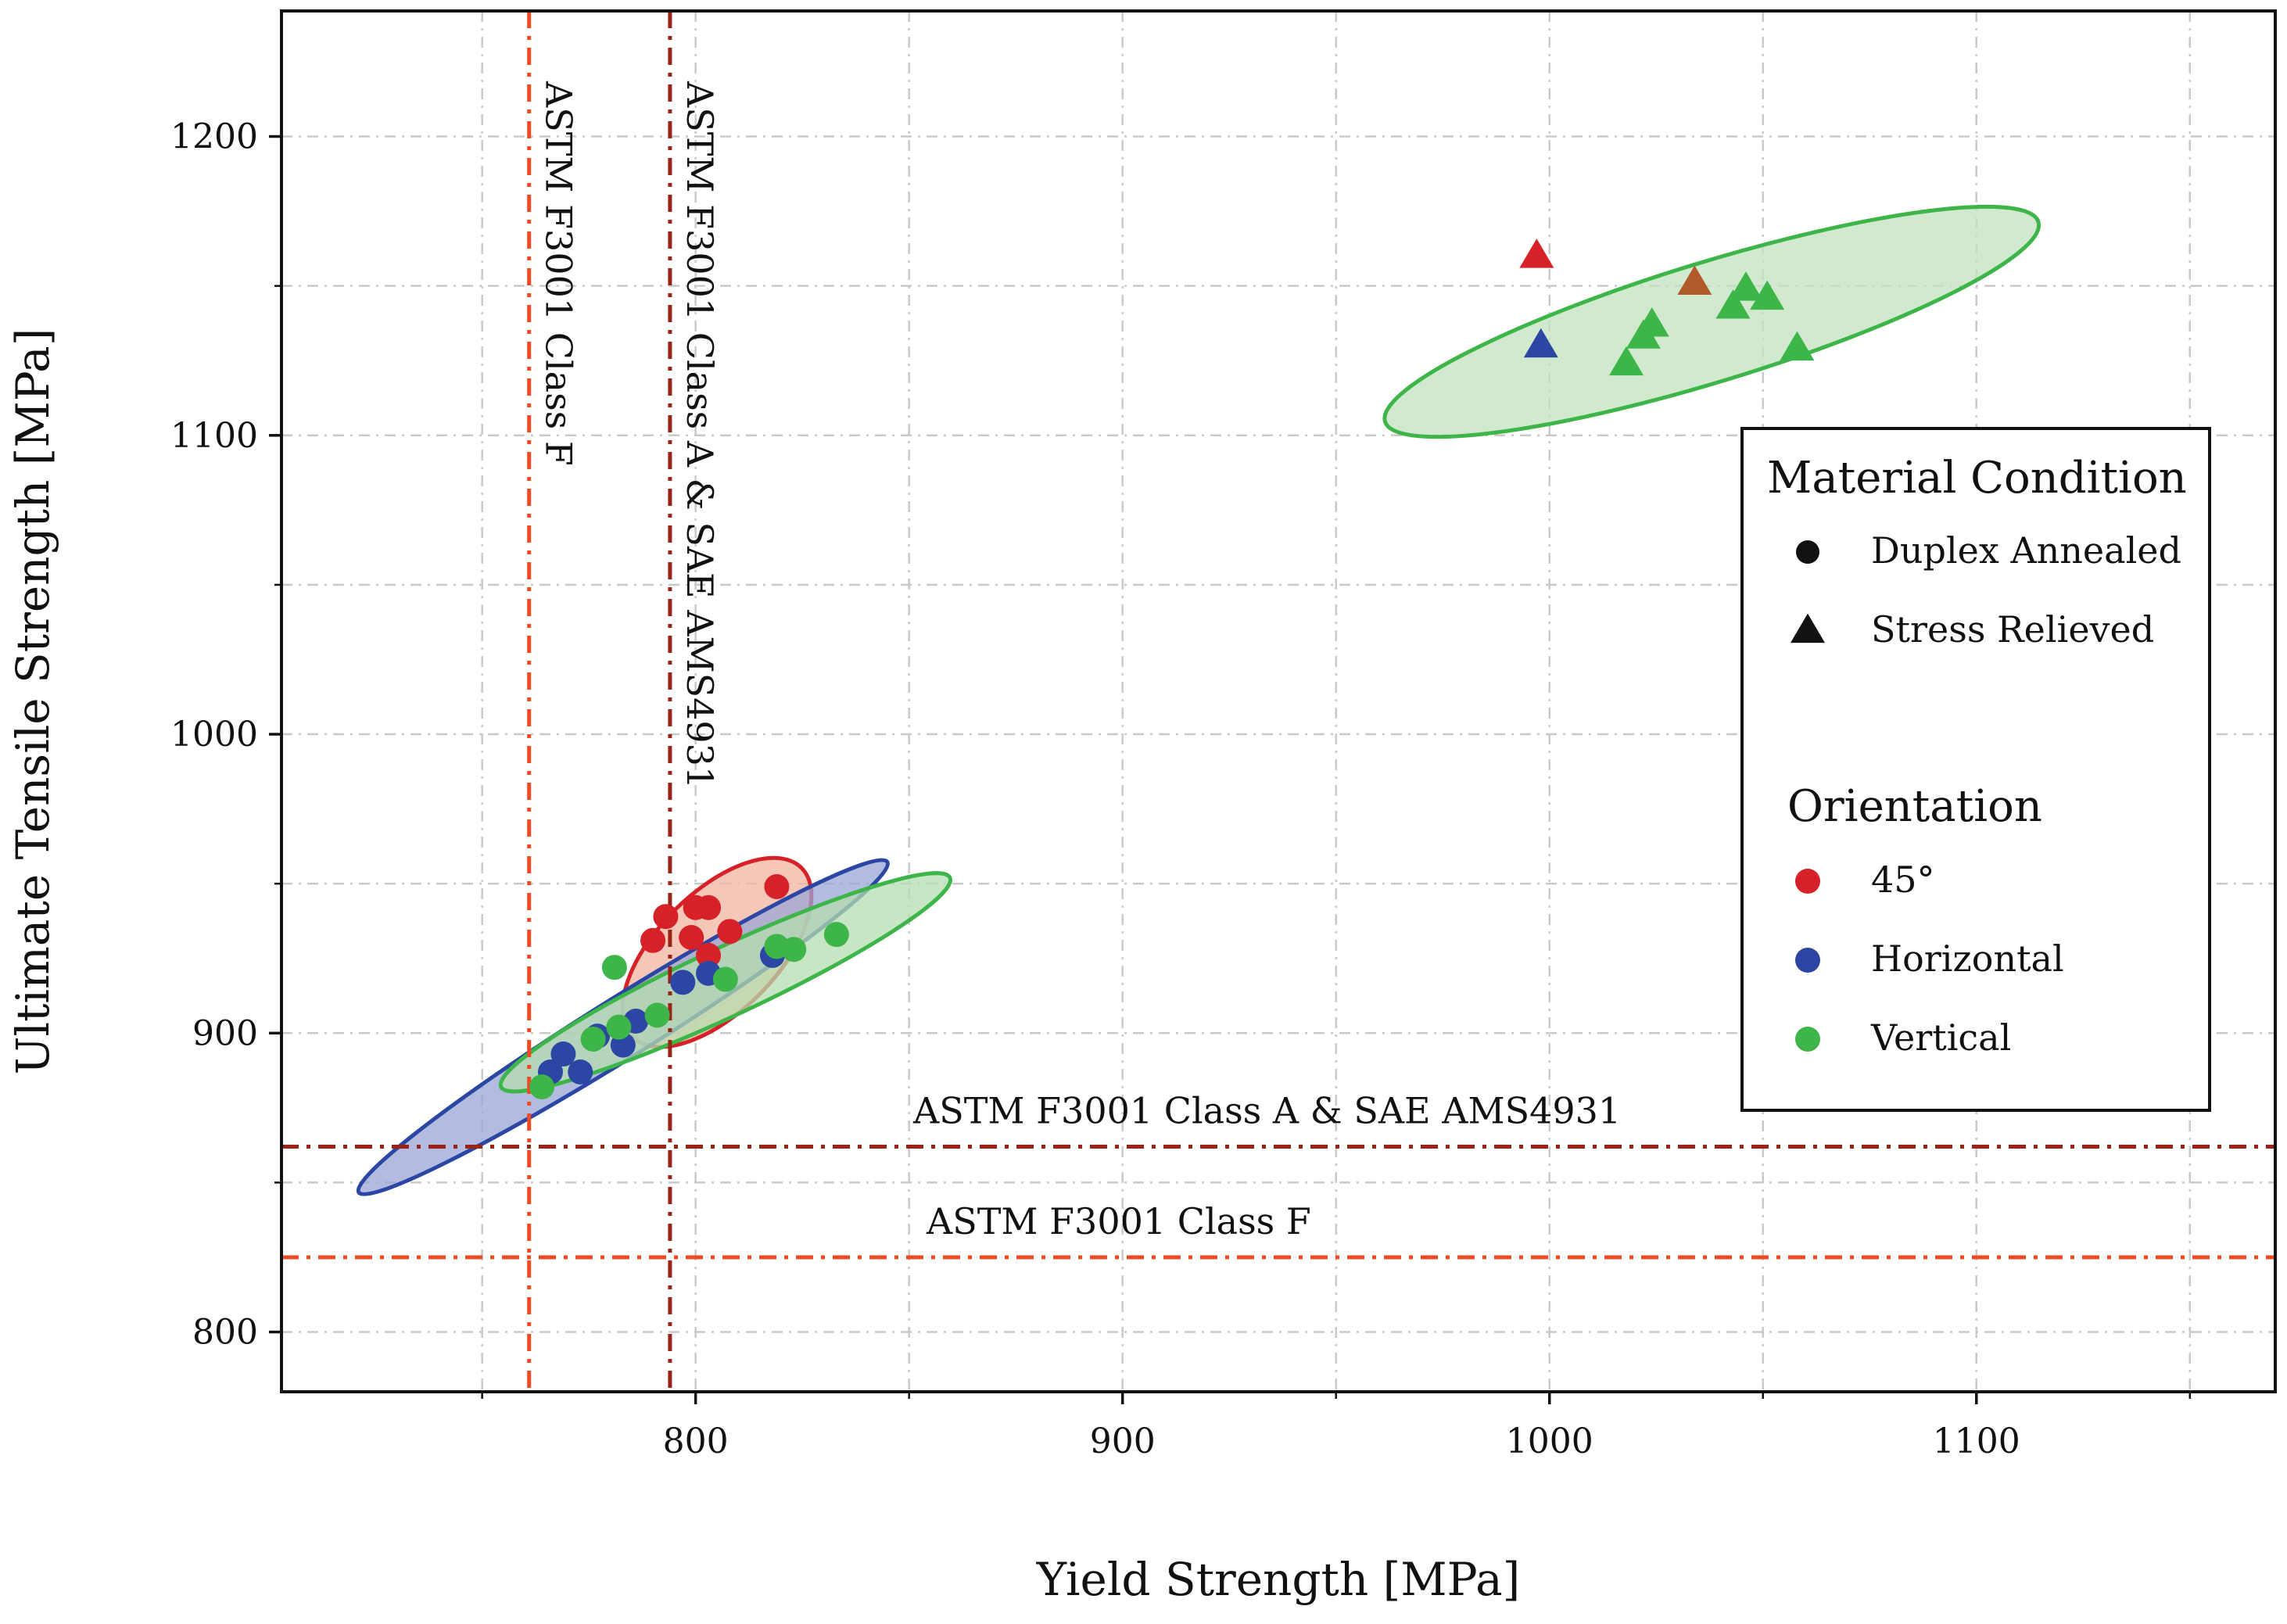 The height and width of the screenshot is (1624, 2287). I want to click on y-tick-label-900: 900, so click(225, 1033).